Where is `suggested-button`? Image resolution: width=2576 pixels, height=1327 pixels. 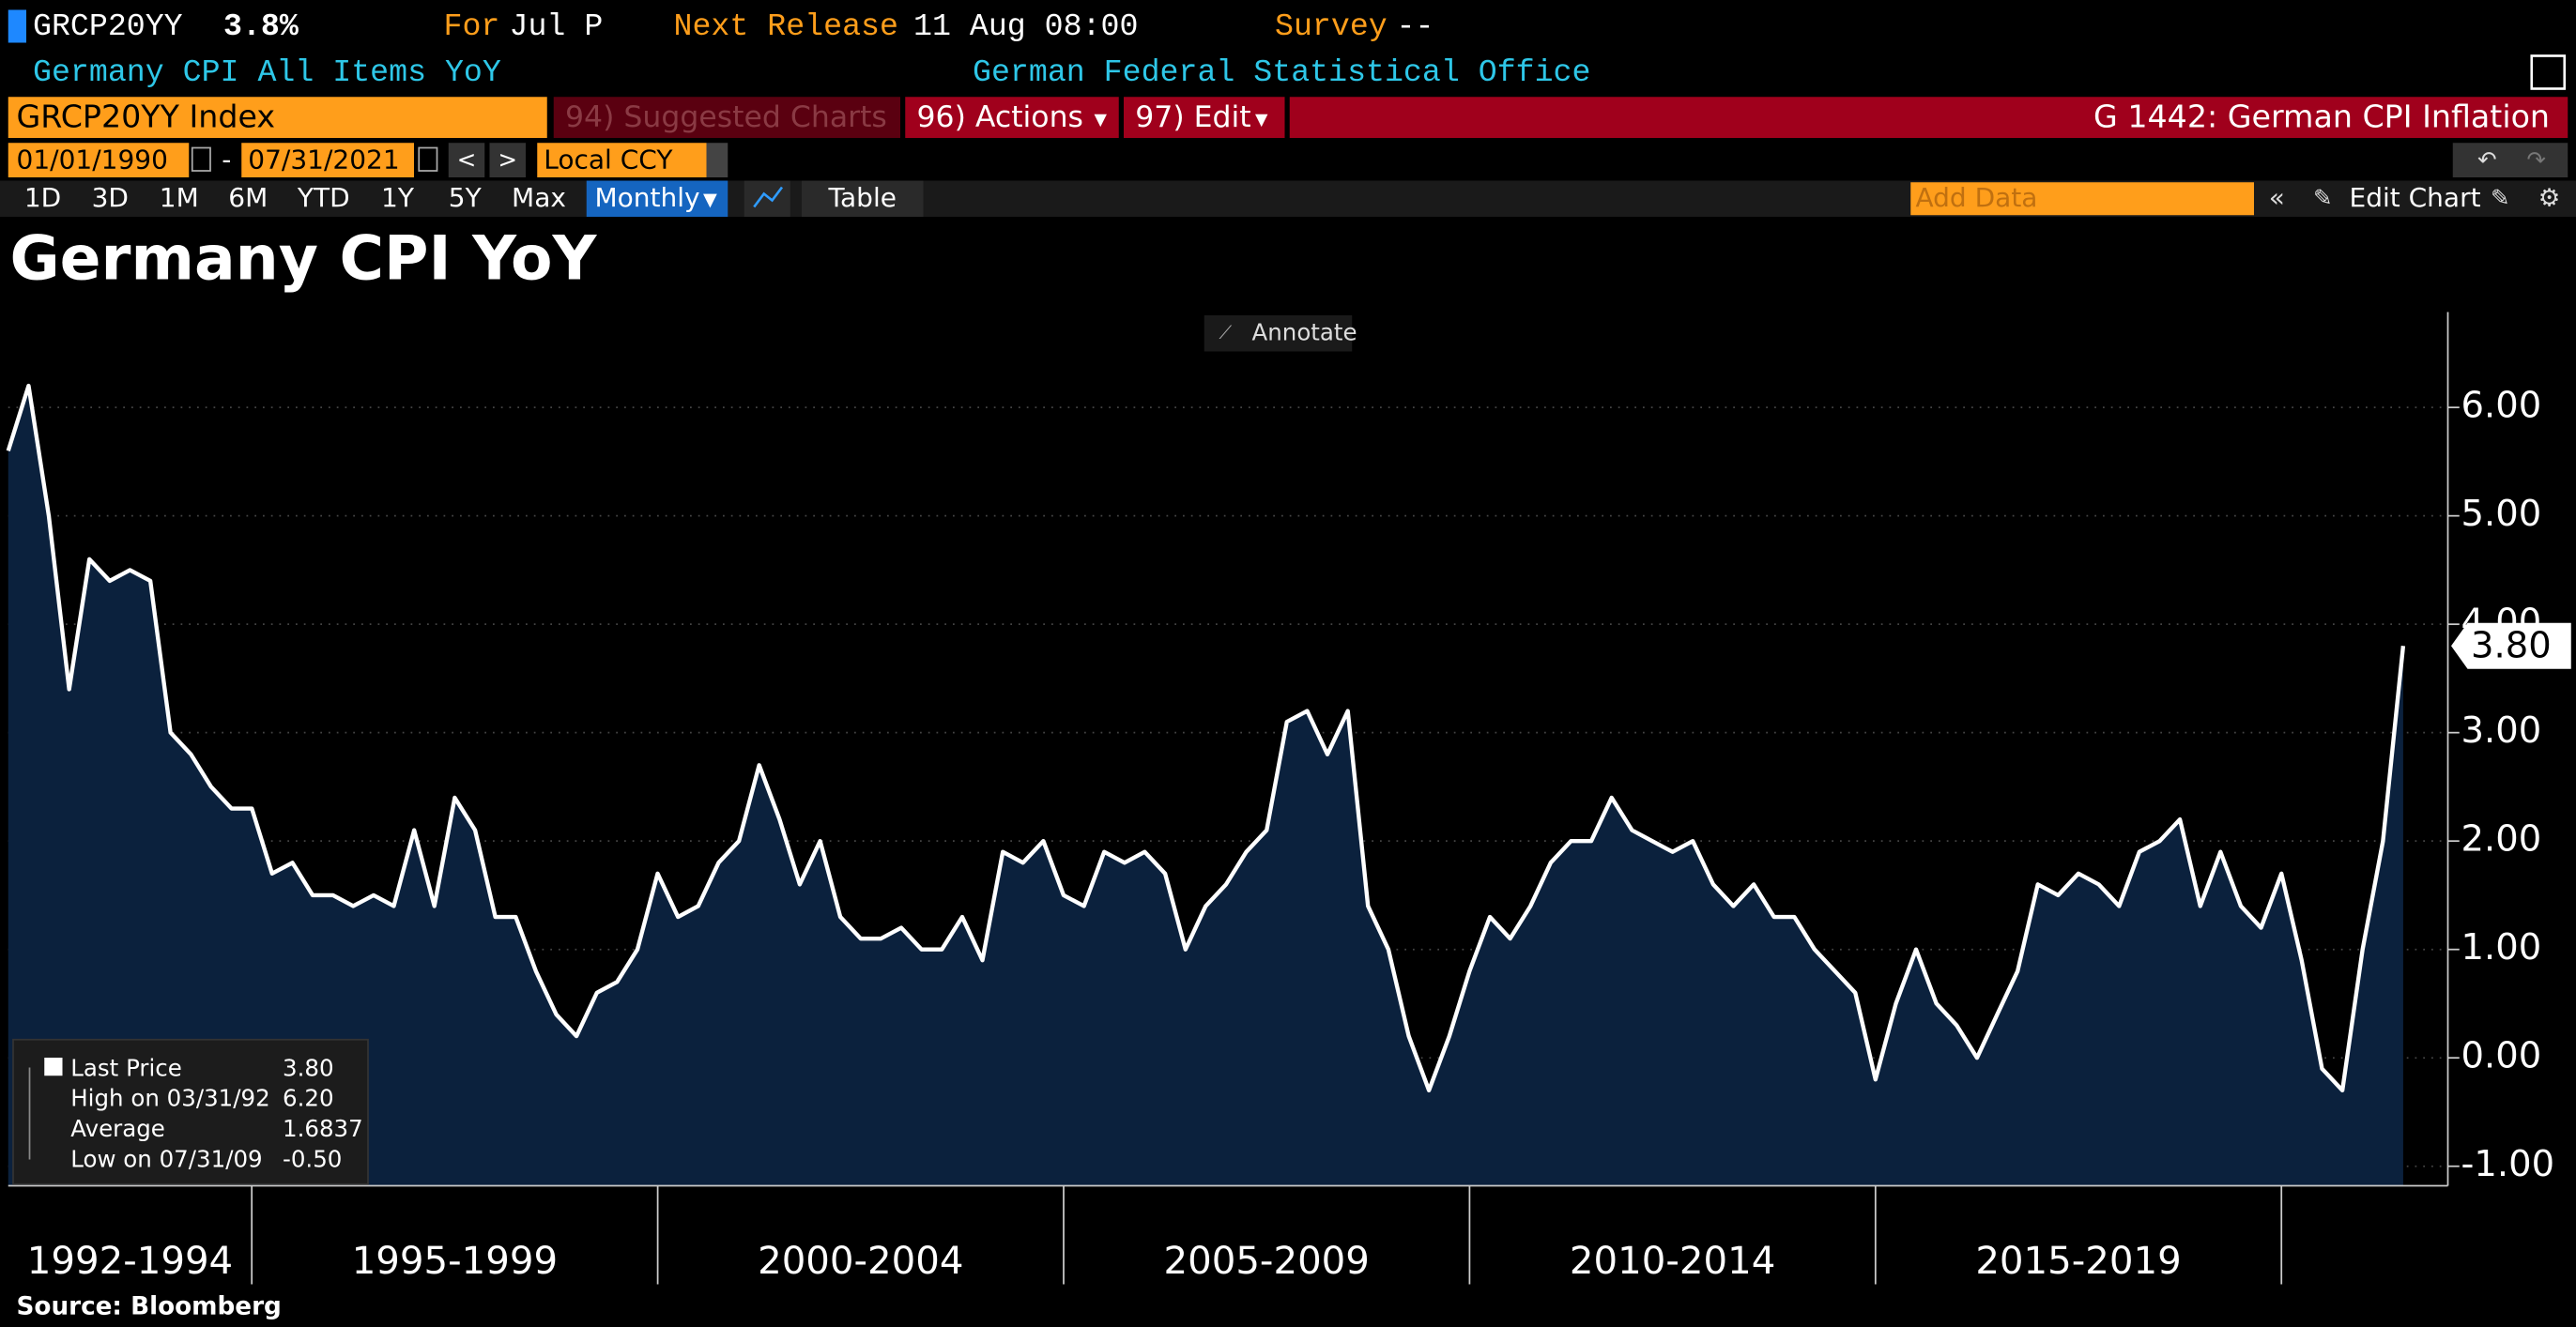 suggested-button is located at coordinates (727, 117).